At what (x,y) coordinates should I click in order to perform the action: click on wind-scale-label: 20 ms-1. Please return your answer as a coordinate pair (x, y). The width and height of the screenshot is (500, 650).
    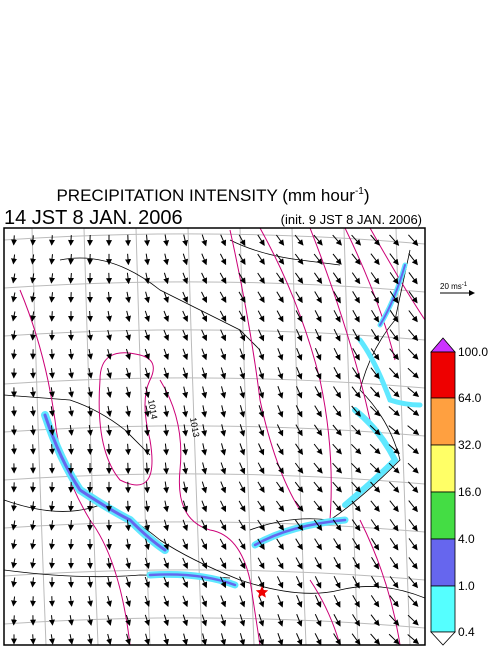
    Looking at the image, I should click on (454, 286).